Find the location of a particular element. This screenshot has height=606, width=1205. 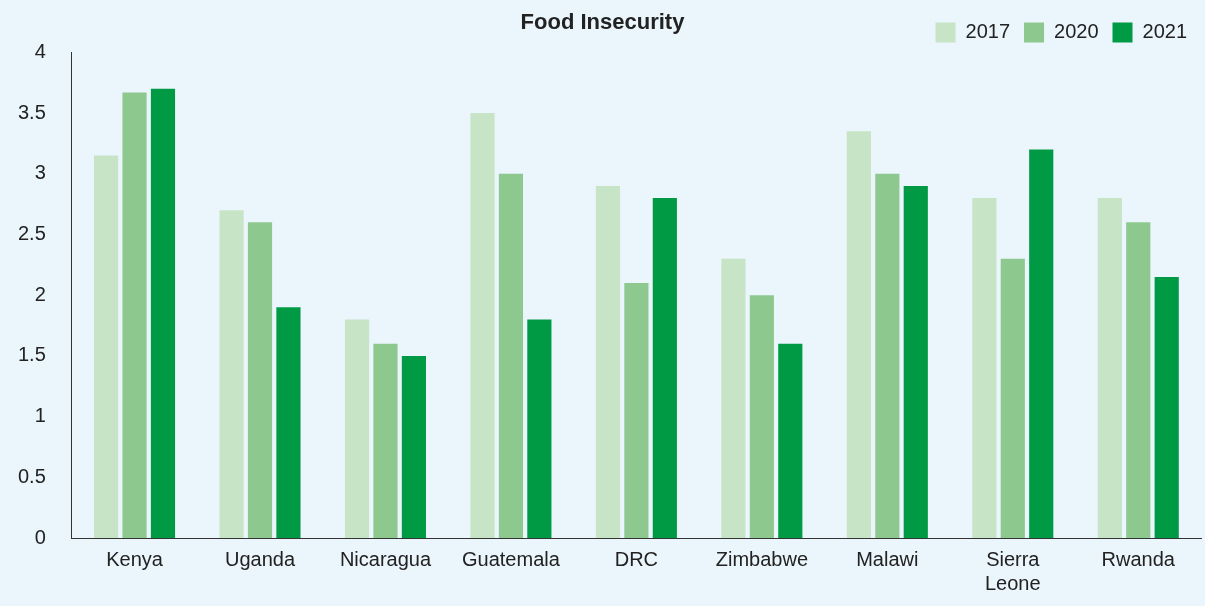

legend-label: 2017 is located at coordinates (988, 30).